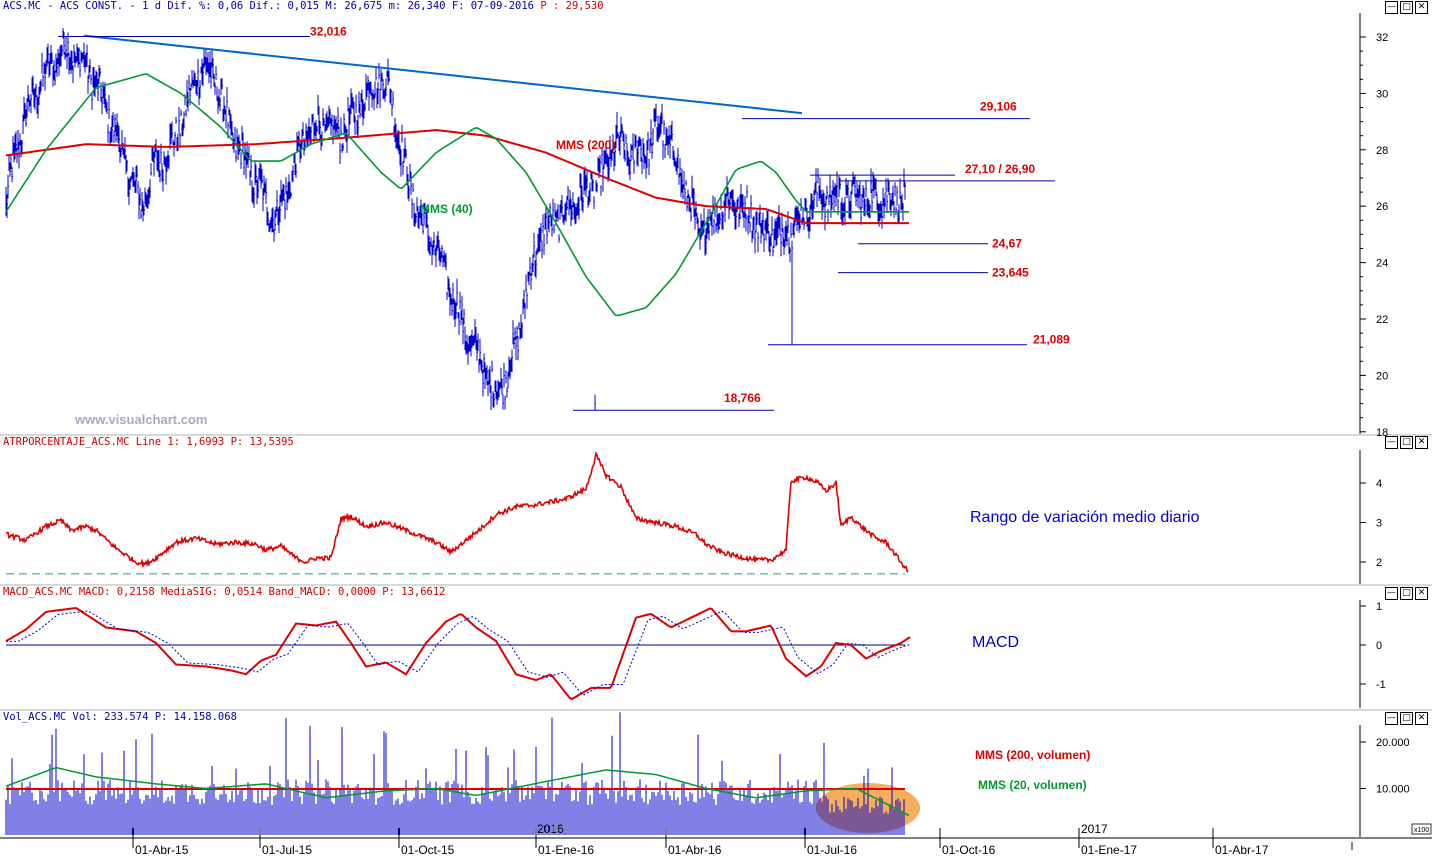 The width and height of the screenshot is (1432, 857). Describe the element at coordinates (457, 512) in the screenshot. I see `atr-line` at that location.